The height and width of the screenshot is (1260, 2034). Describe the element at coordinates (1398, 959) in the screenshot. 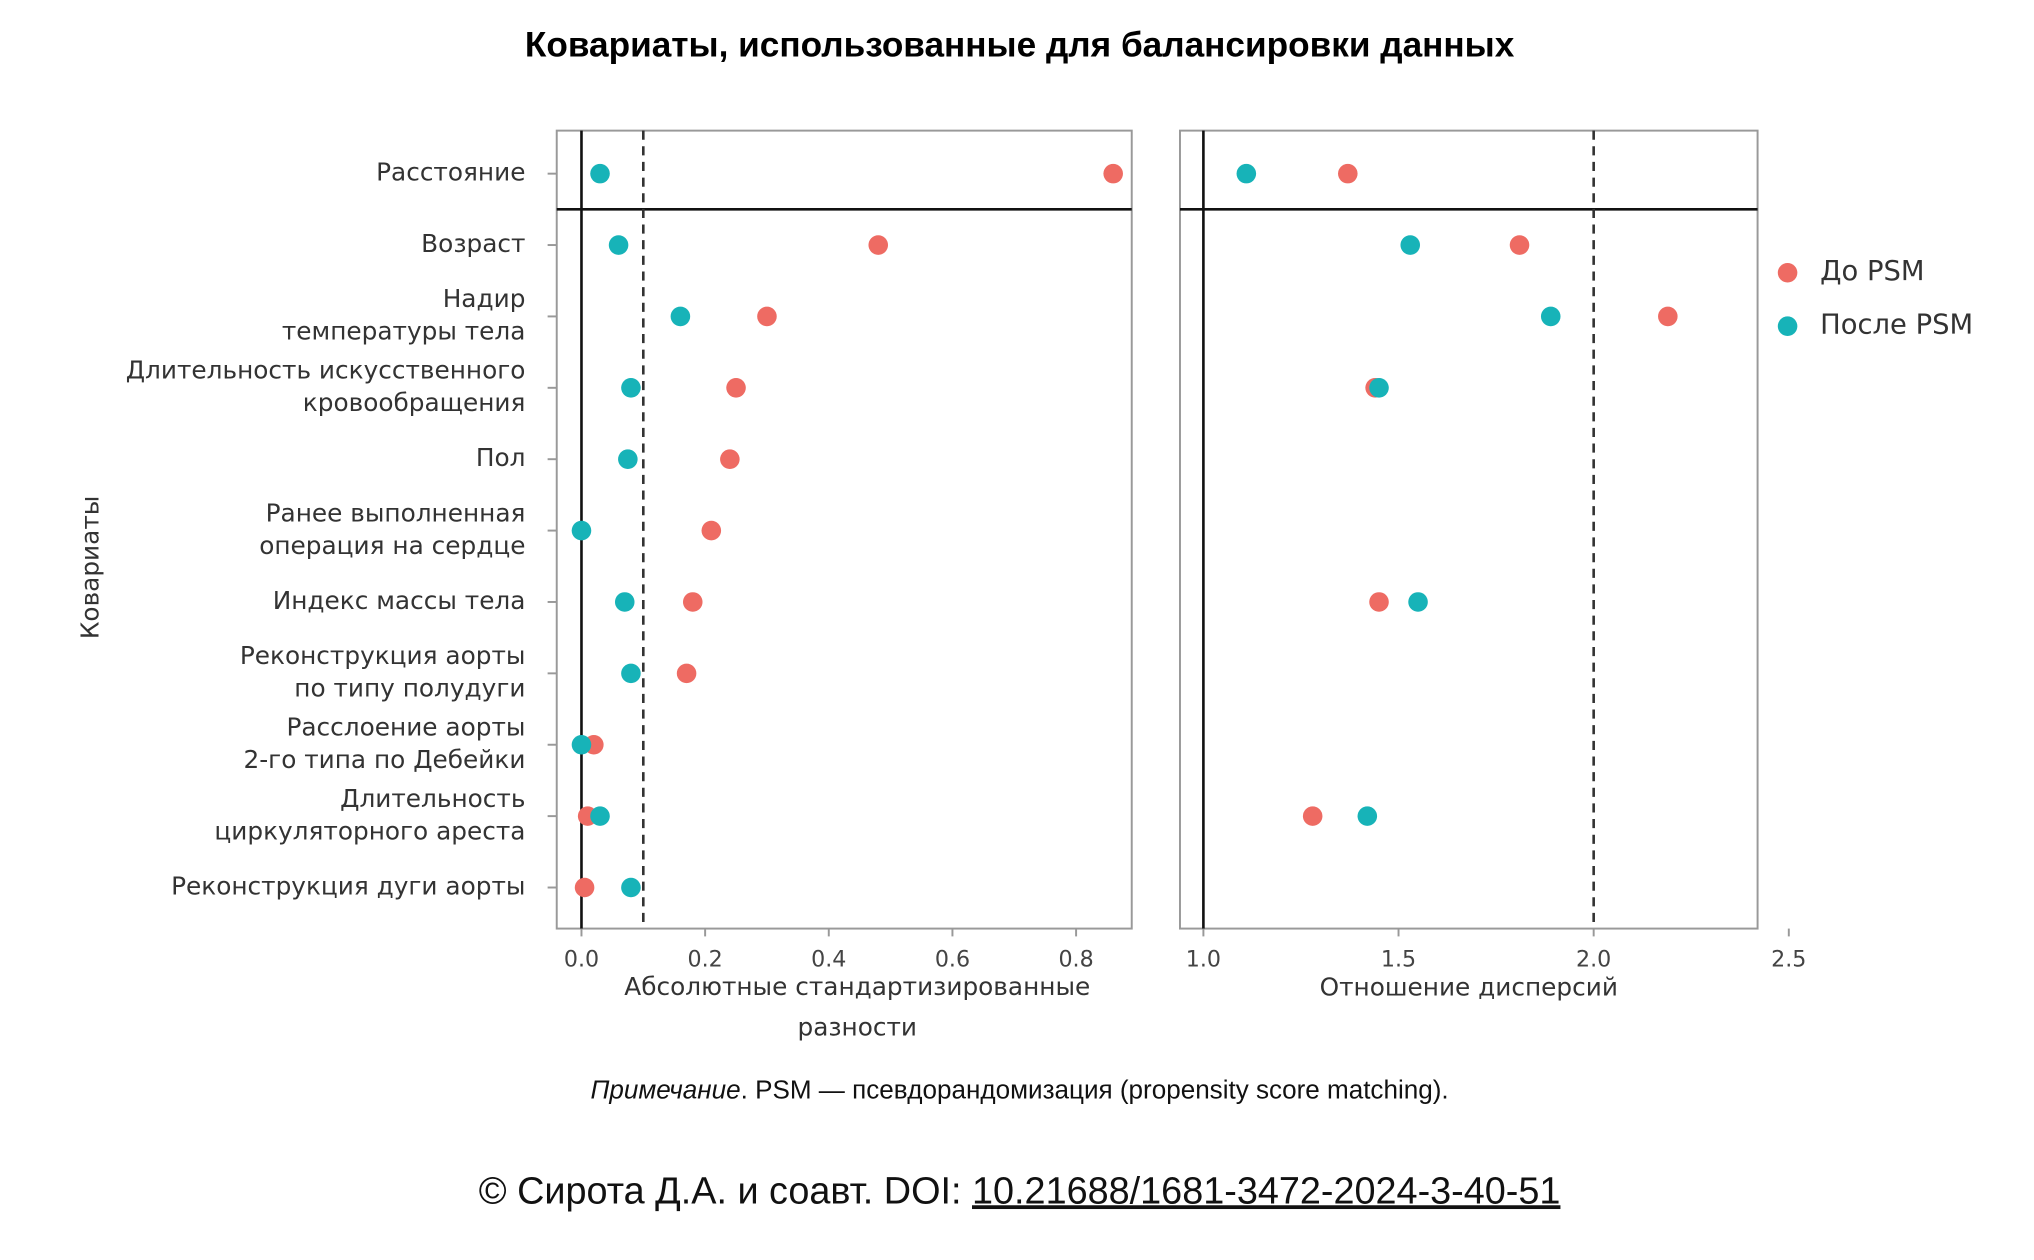

I see `x-tick-label: 1.5` at that location.